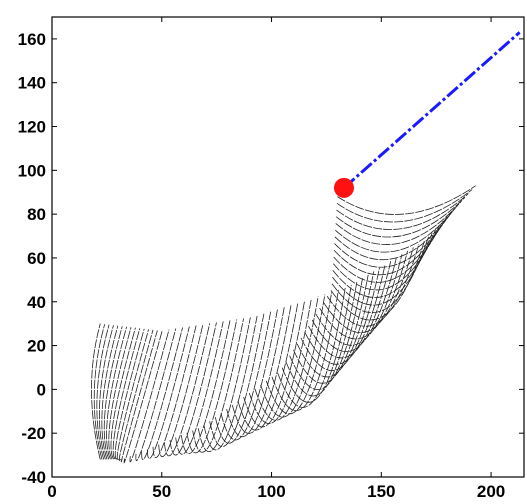 The width and height of the screenshot is (527, 504). What do you see at coordinates (36, 214) in the screenshot?
I see `y-tick-label: 80` at bounding box center [36, 214].